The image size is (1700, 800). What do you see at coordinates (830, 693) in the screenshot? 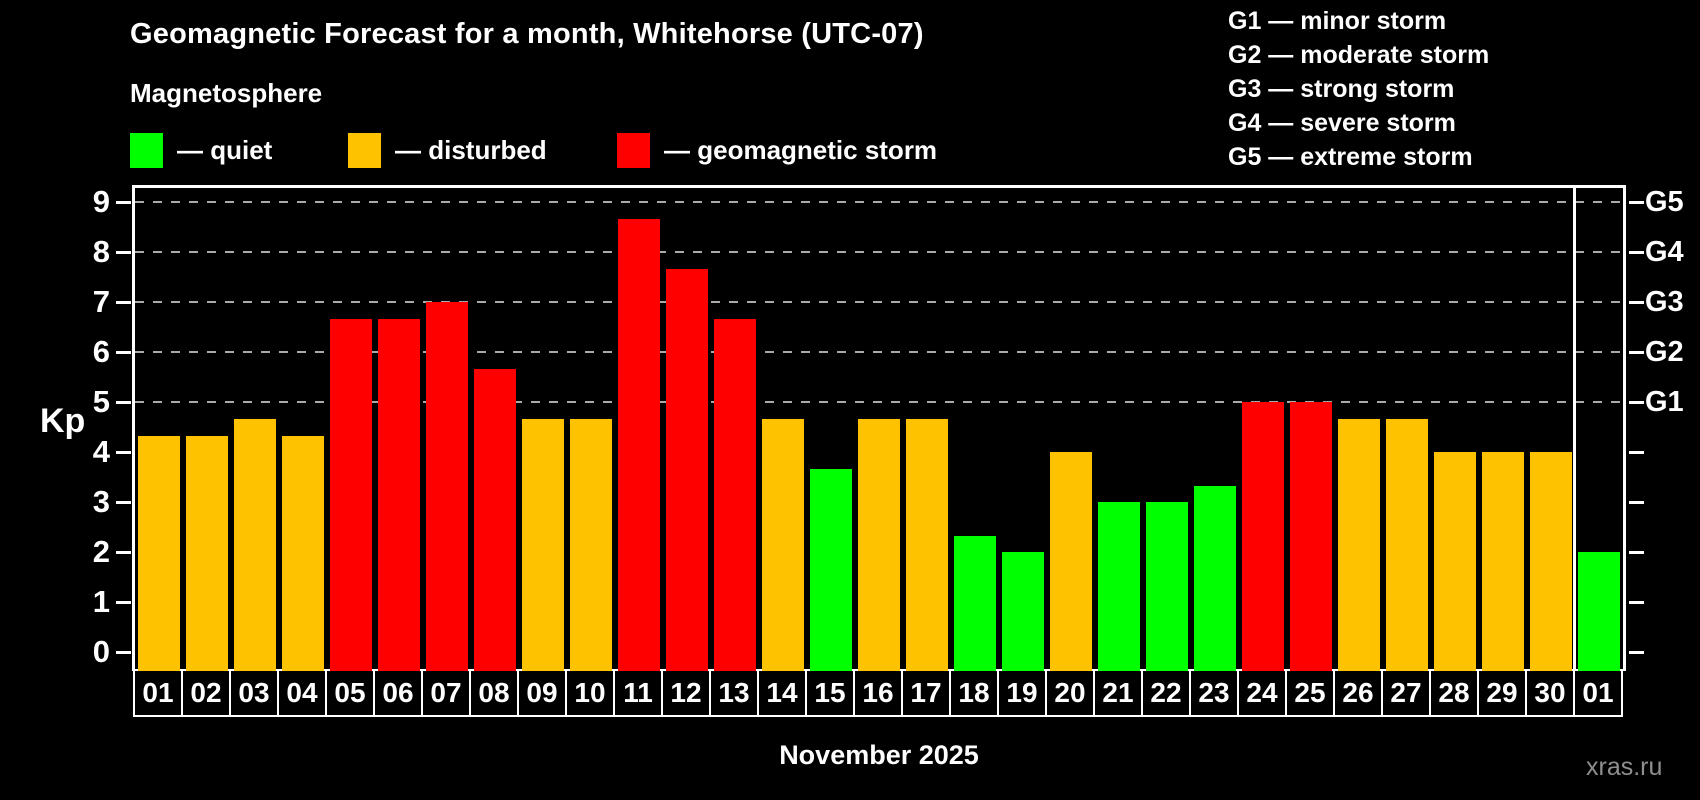
I see `day-label-cell: 15` at bounding box center [830, 693].